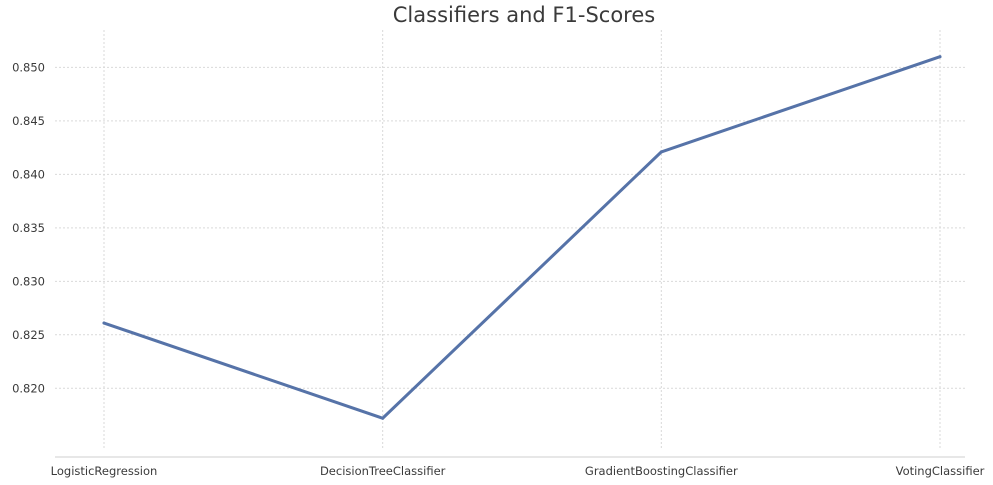 This screenshot has width=993, height=485. I want to click on x-tick-label: LogisticRegression, so click(104, 471).